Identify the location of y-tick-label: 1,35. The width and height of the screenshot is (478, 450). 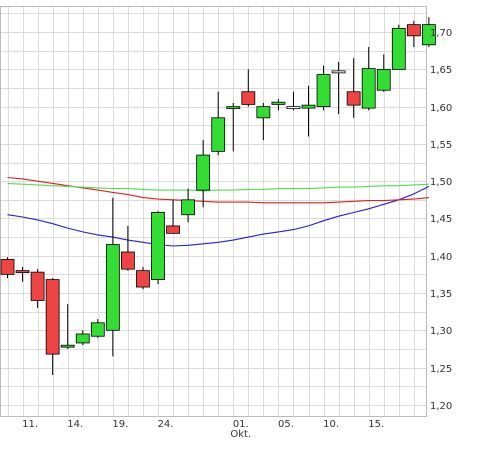
(441, 294).